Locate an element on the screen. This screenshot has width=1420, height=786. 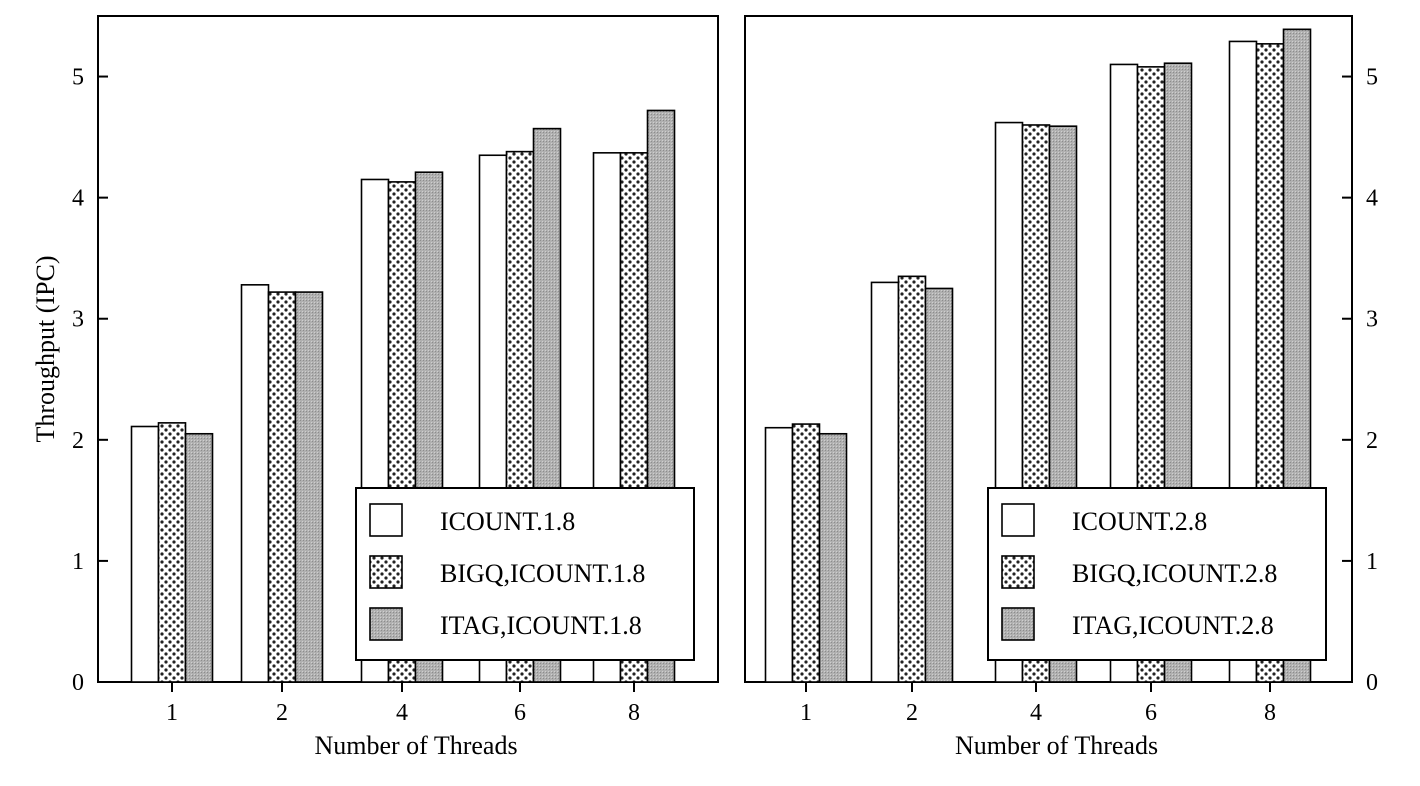
left-legend-label: ITAG,ICOUNT.1.8 is located at coordinates (541, 625).